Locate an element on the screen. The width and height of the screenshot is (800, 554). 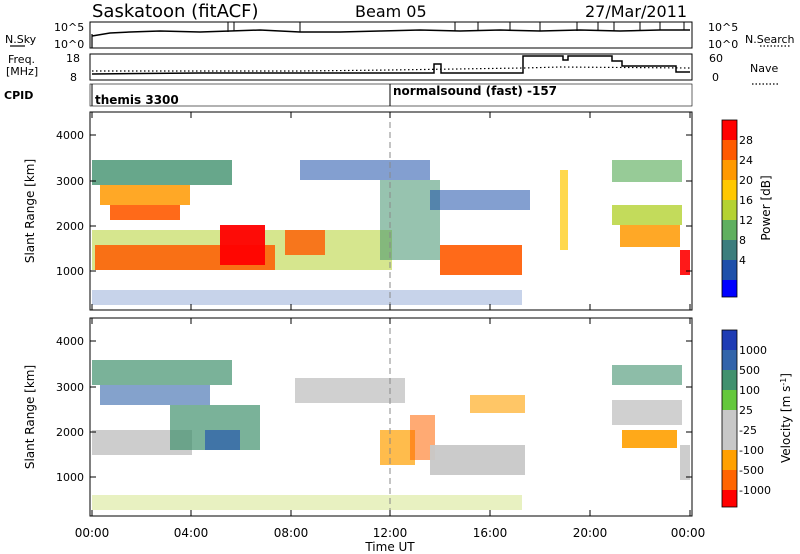
frequency-panel: Freq. [MHz] 18 8 60 0 Nave is located at coordinates (392, 68).